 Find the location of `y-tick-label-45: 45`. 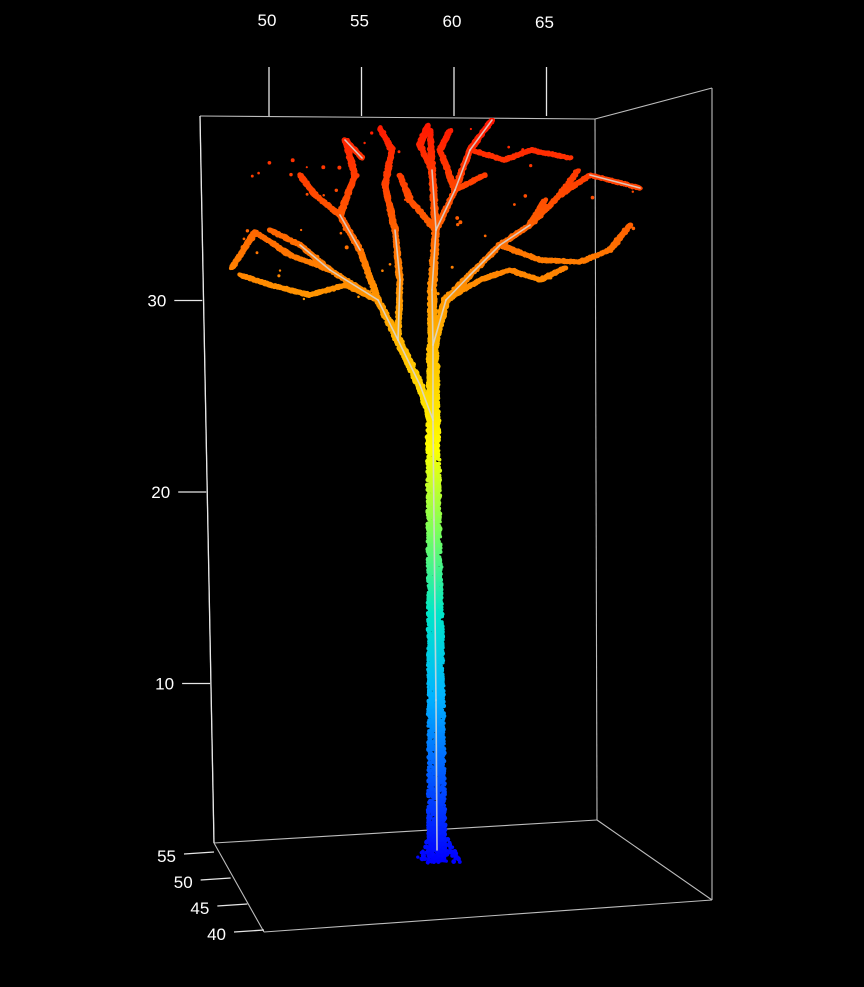

y-tick-label-45: 45 is located at coordinates (199, 908).